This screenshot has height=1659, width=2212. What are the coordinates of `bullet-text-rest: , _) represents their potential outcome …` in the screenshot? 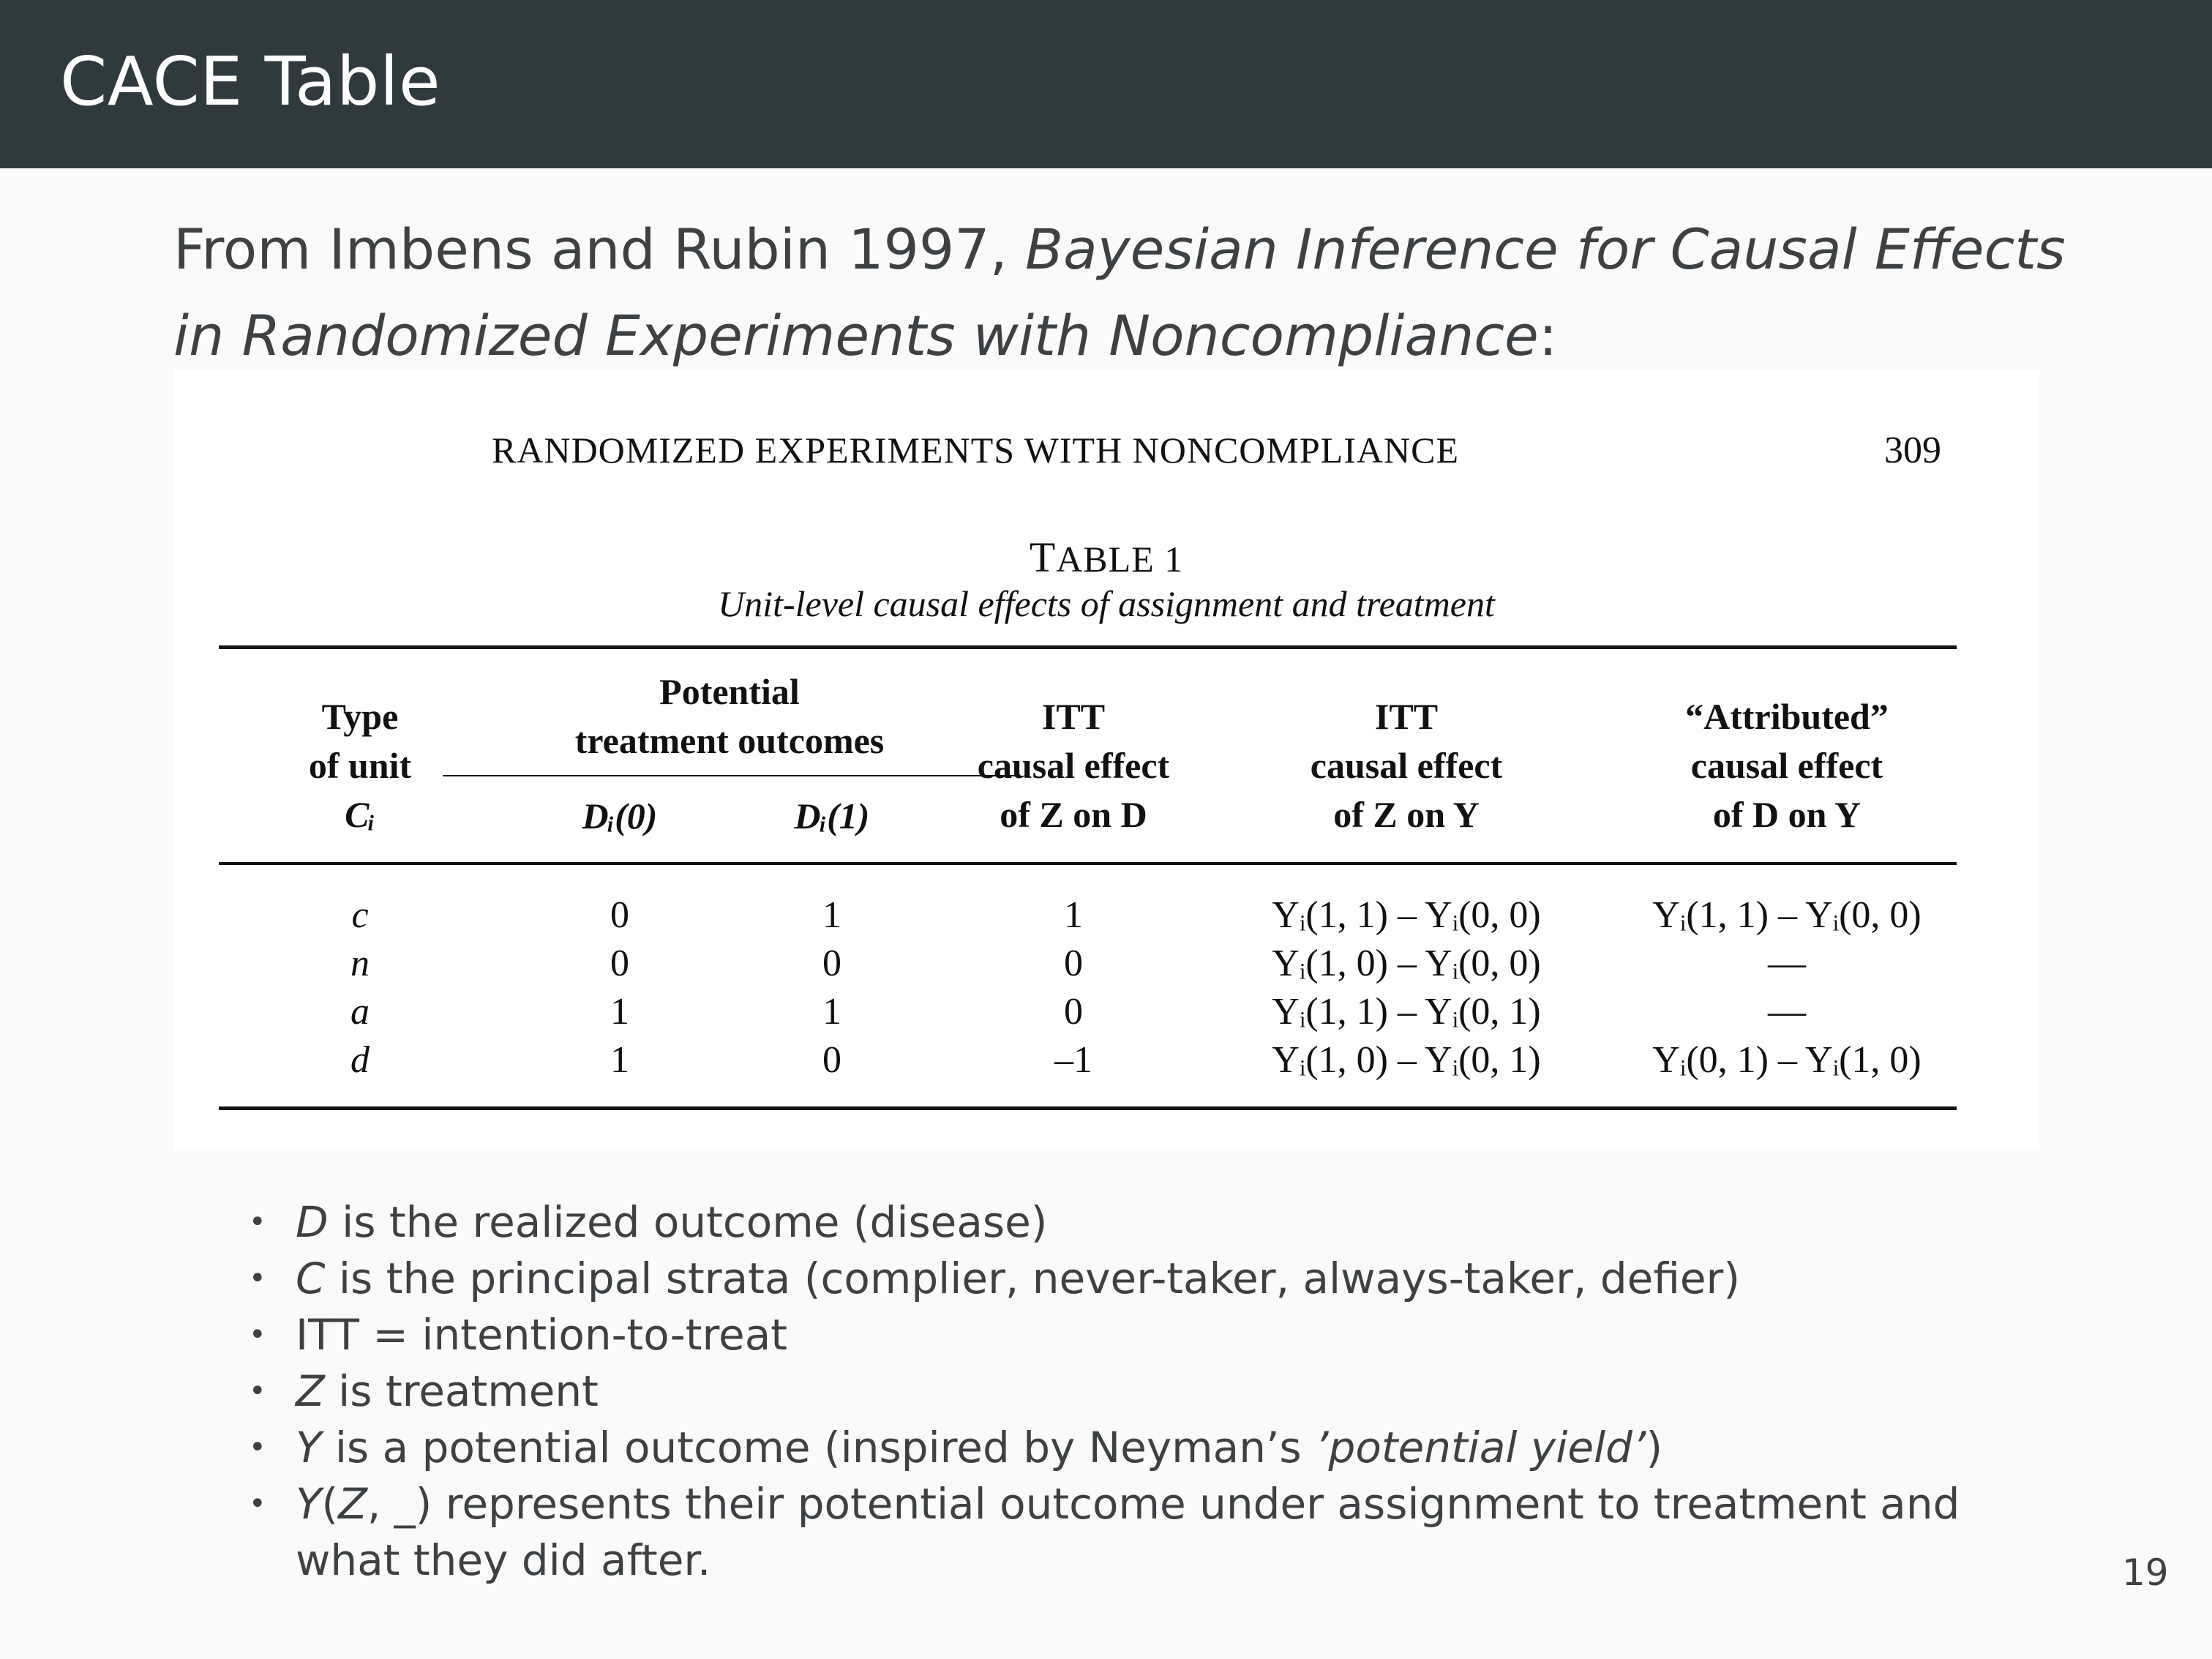 It's located at (1128, 1532).